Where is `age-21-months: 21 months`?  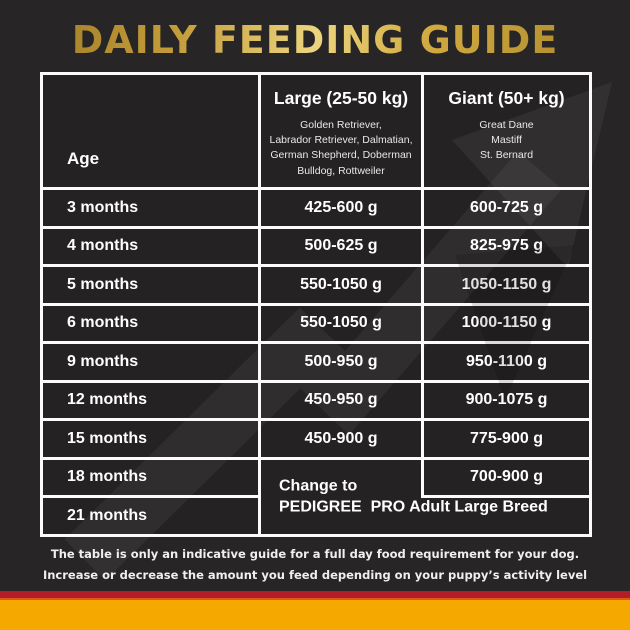
age-21-months: 21 months is located at coordinates (150, 516).